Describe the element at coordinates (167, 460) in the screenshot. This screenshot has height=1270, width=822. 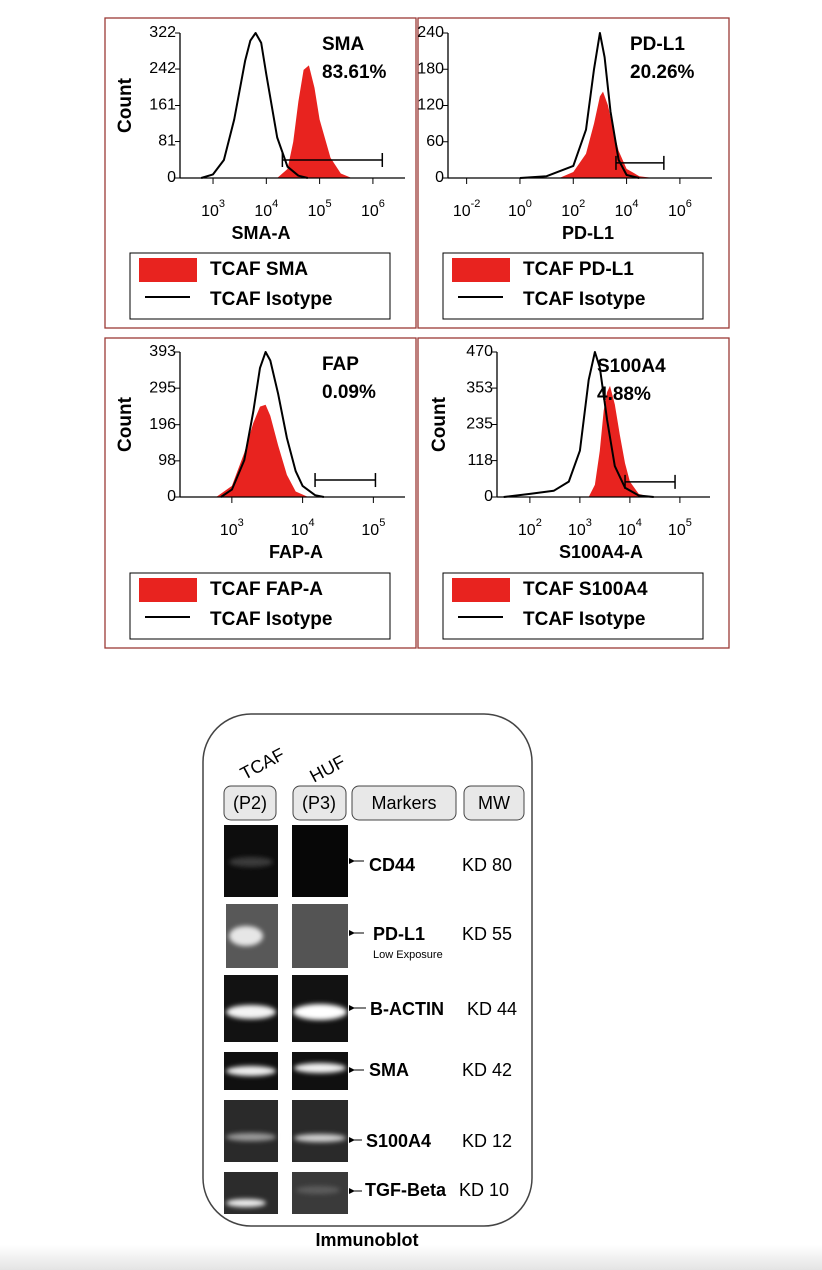
I see `y-tick-label: 98` at that location.